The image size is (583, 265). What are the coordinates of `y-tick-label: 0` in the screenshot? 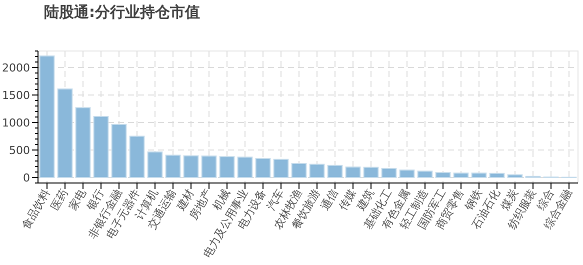 It's located at (26, 178).